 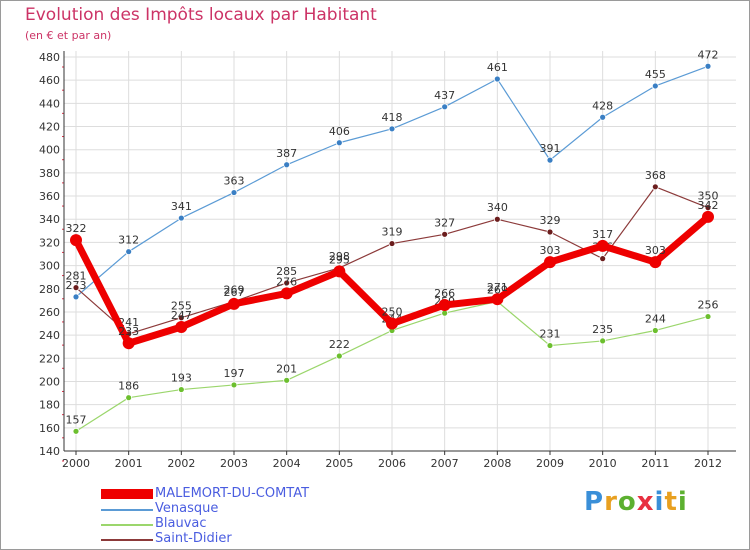 I want to click on data-label-malemort-du-comtat: 267, so click(x=234, y=292).